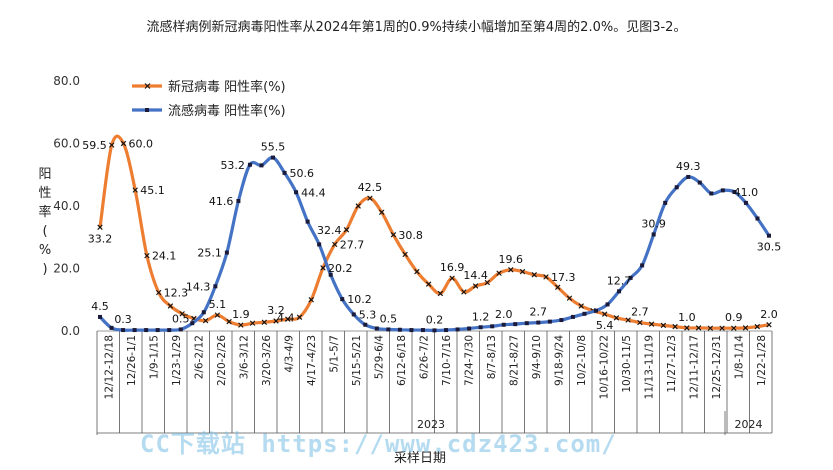 Image resolution: width=833 pixels, height=470 pixels. I want to click on data-label: 32.4, so click(329, 230).